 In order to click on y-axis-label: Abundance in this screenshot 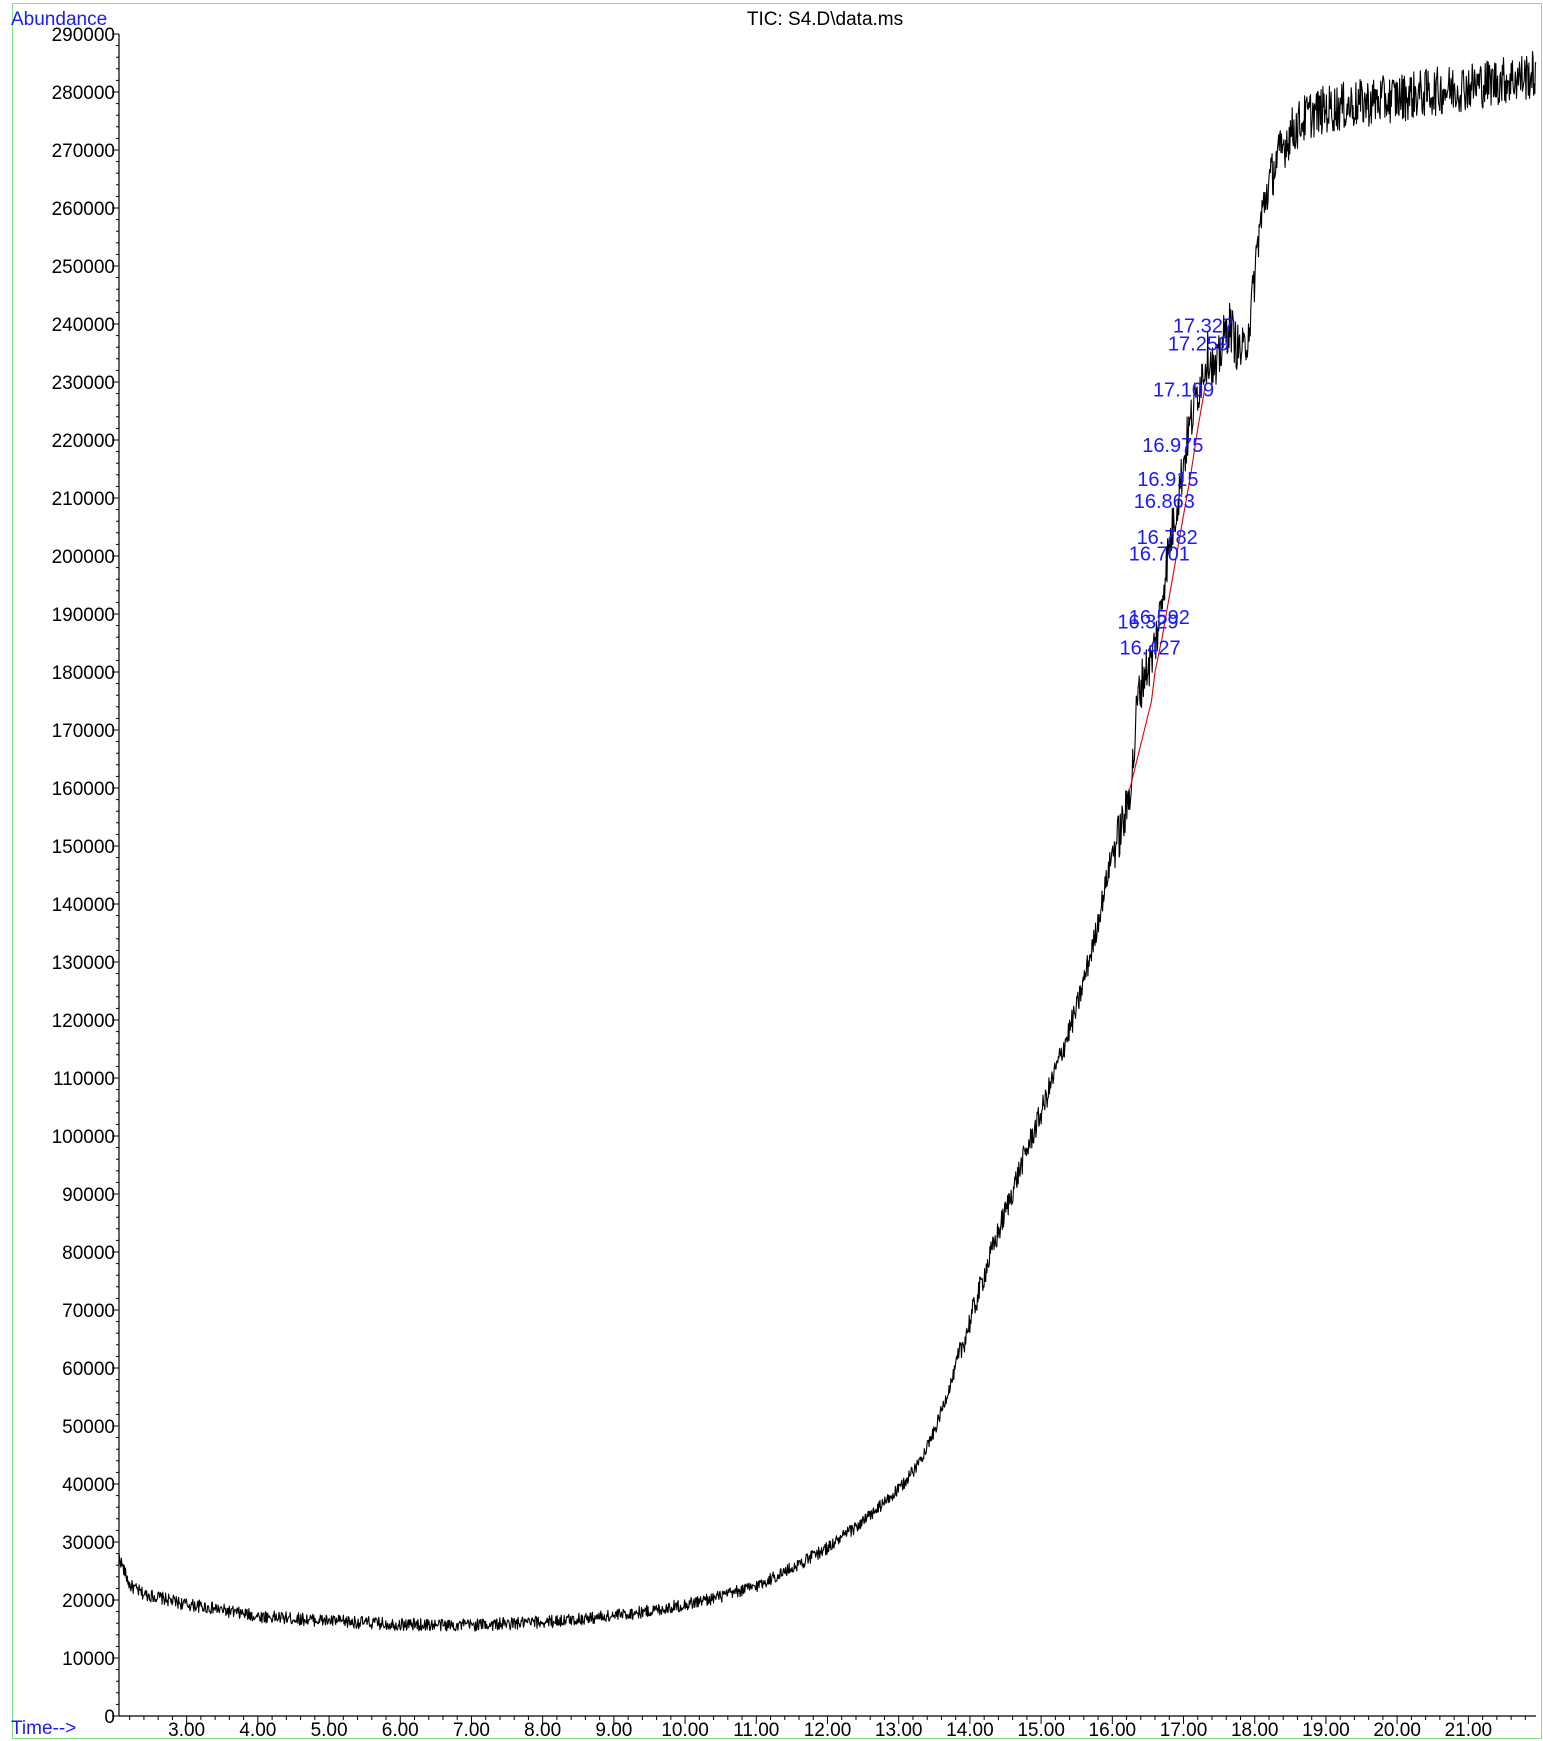, I will do `click(59, 19)`.